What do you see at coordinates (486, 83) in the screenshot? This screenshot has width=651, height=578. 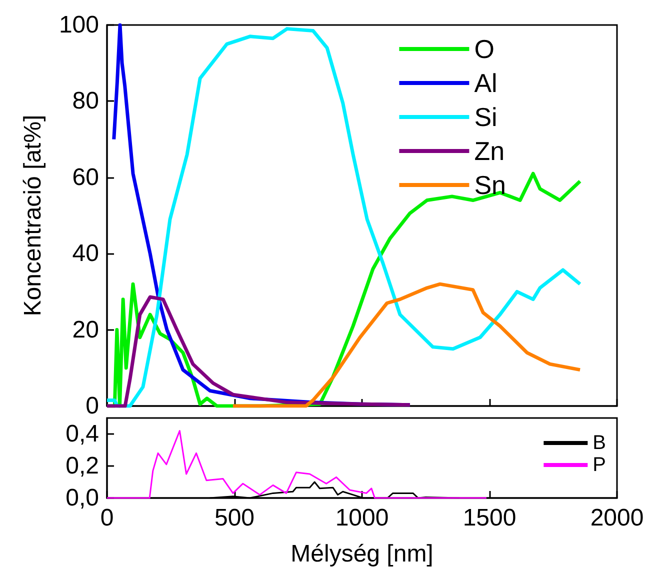 I see `legend-label: Al` at bounding box center [486, 83].